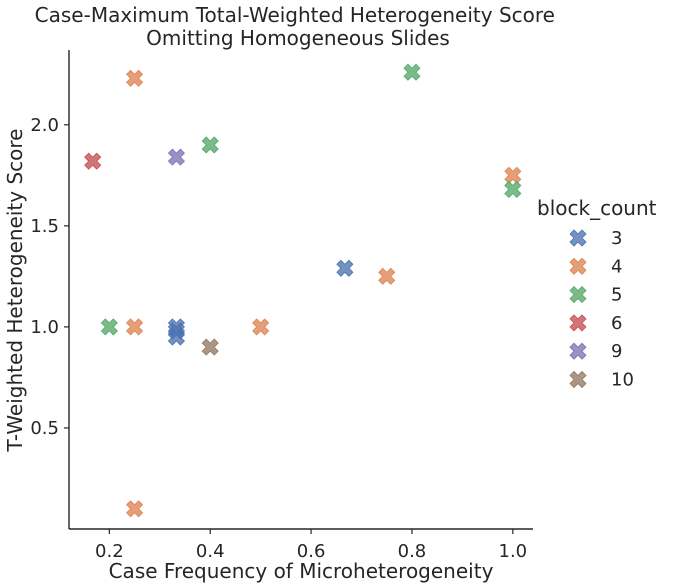 The width and height of the screenshot is (675, 588). Describe the element at coordinates (597, 208) in the screenshot. I see `legend-title: block_count` at that location.